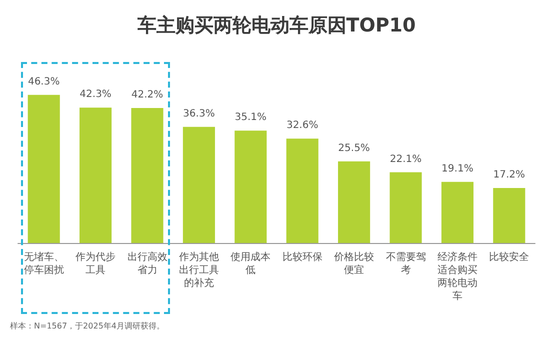 The height and width of the screenshot is (338, 553). Describe the element at coordinates (147, 263) in the screenshot. I see `x-tick-label: 出行高效省力` at that location.